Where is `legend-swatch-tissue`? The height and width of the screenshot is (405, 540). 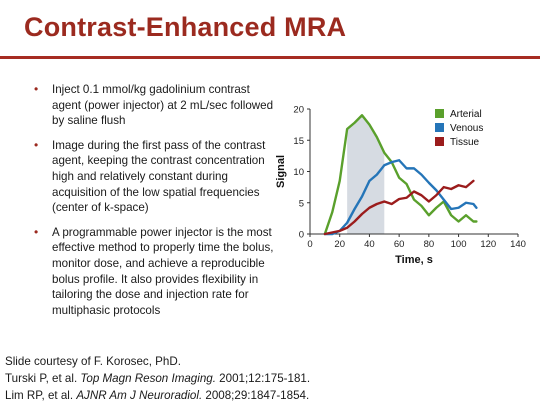
legend-swatch-tissue is located at coordinates (439, 141).